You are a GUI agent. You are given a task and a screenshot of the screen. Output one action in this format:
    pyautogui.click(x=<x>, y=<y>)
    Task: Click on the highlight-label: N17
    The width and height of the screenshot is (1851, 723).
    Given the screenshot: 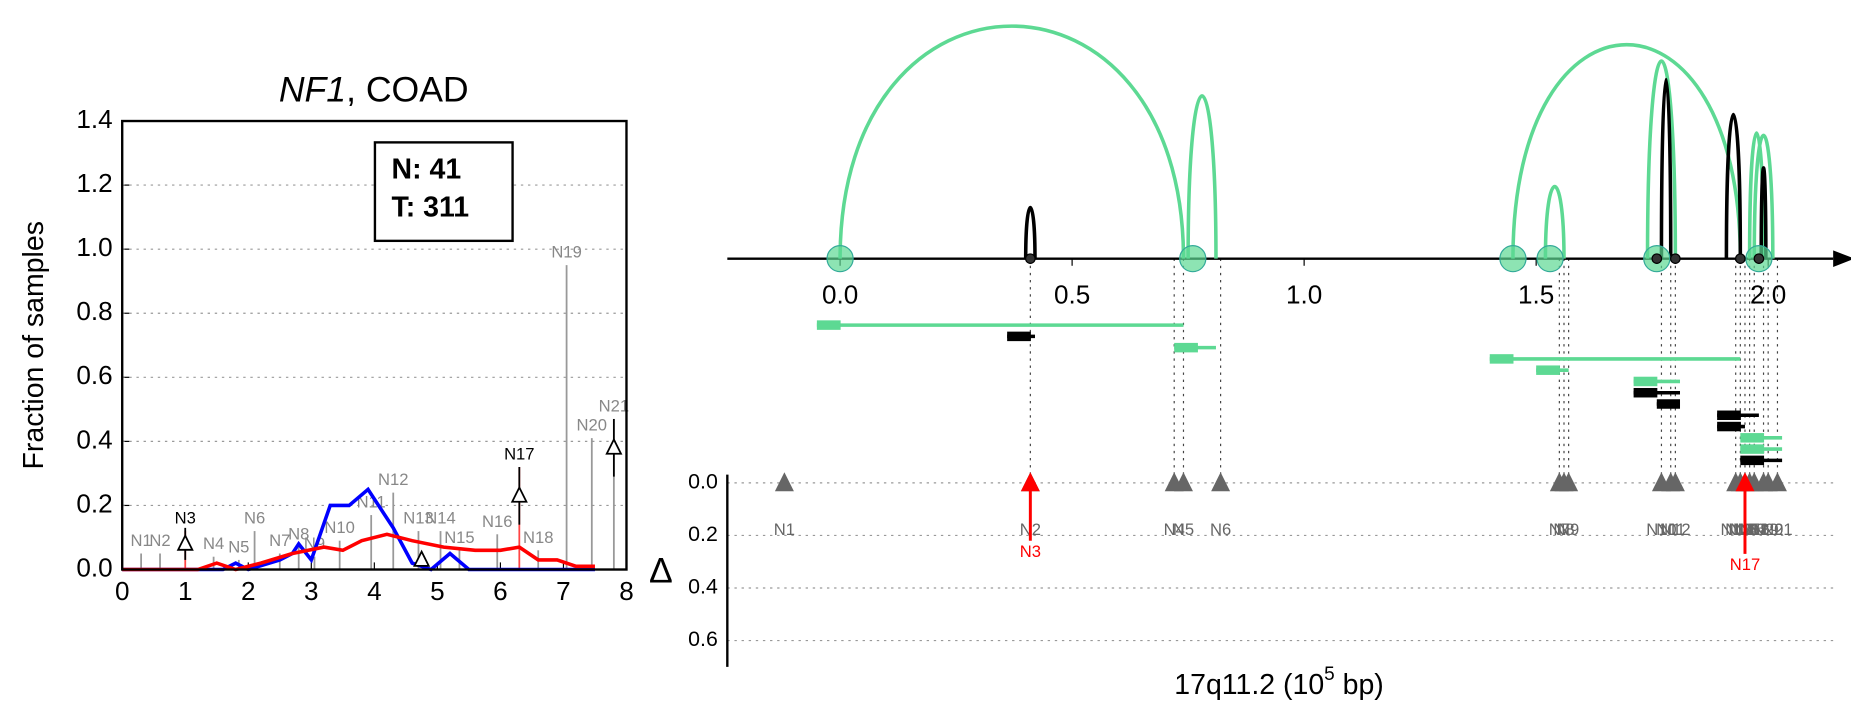 What is the action you would take?
    pyautogui.click(x=1745, y=564)
    